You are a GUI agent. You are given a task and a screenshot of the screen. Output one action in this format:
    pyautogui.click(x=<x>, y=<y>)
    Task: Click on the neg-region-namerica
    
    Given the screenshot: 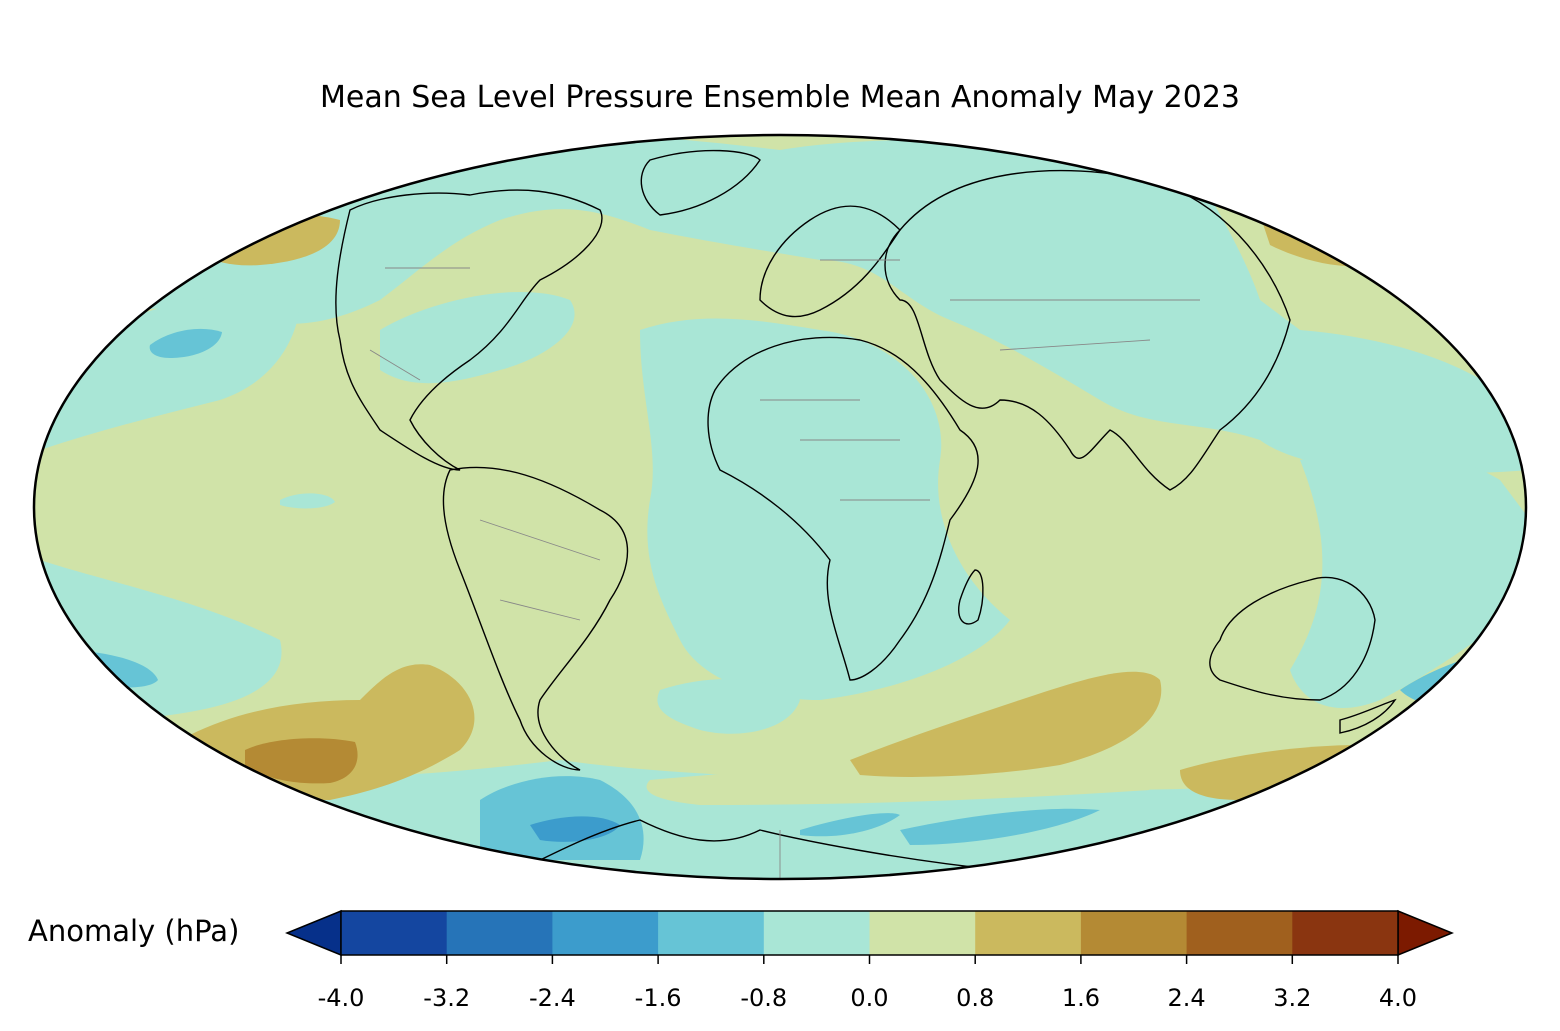 What is the action you would take?
    pyautogui.click(x=477, y=337)
    